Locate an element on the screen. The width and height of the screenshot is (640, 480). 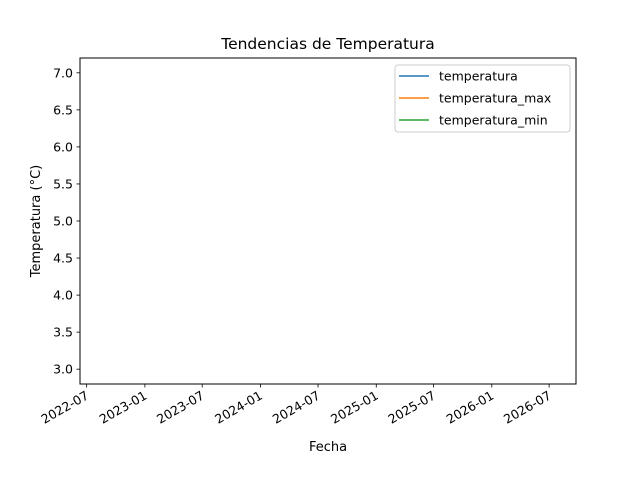
y-tick-label: 6.0 is located at coordinates (63, 146).